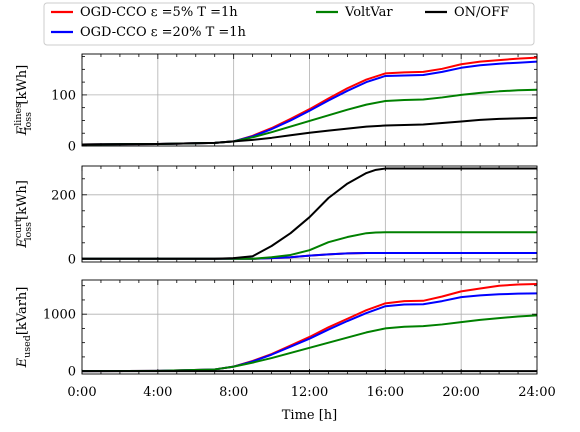 Image resolution: width=580 pixels, height=432 pixels. I want to click on legend-frame, so click(289, 24).